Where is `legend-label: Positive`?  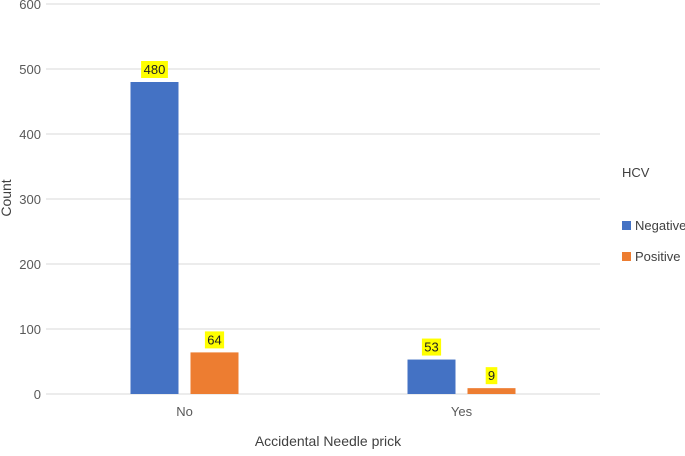
legend-label: Positive is located at coordinates (658, 256).